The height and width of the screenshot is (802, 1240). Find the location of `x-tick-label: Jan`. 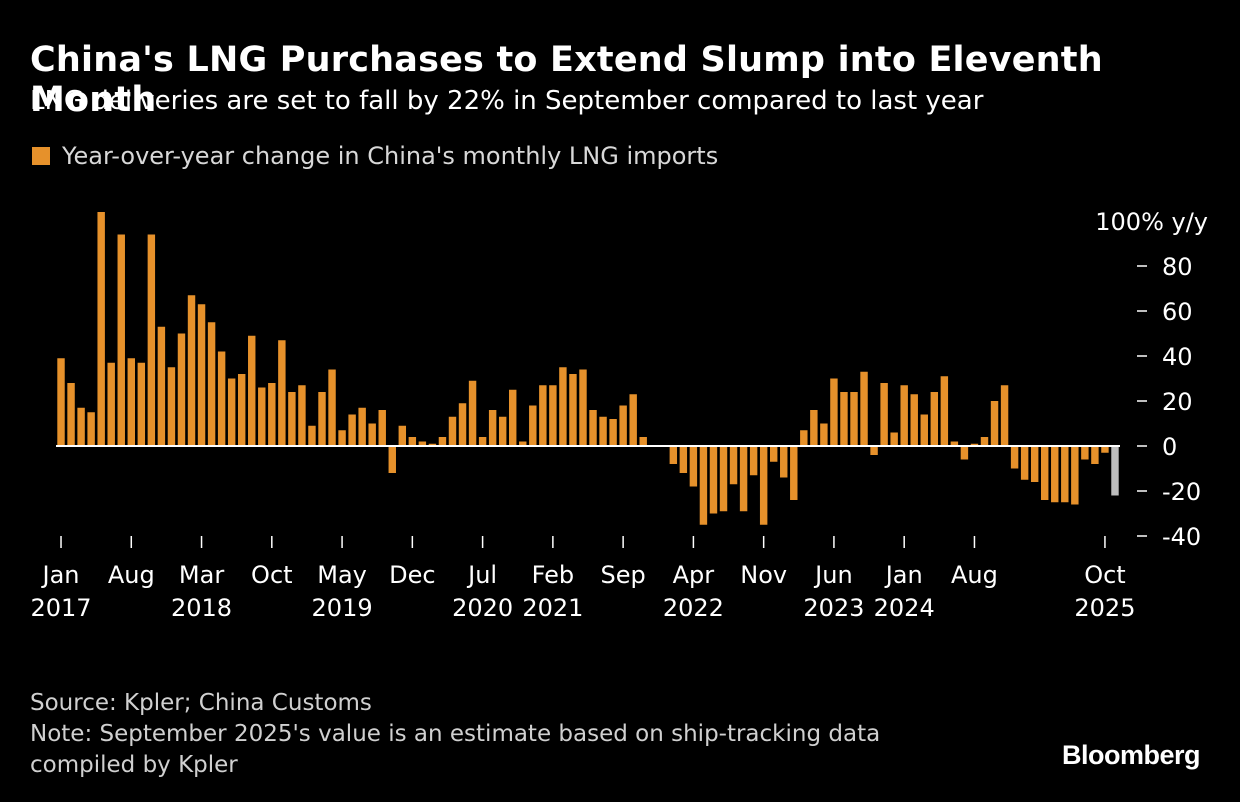

x-tick-label: Jan is located at coordinates (903, 575).